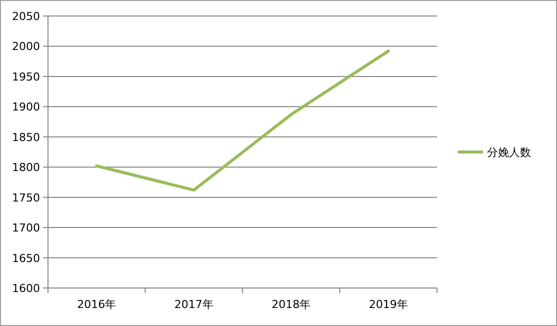  I want to click on x-tick-label: 2016年, so click(96, 304).